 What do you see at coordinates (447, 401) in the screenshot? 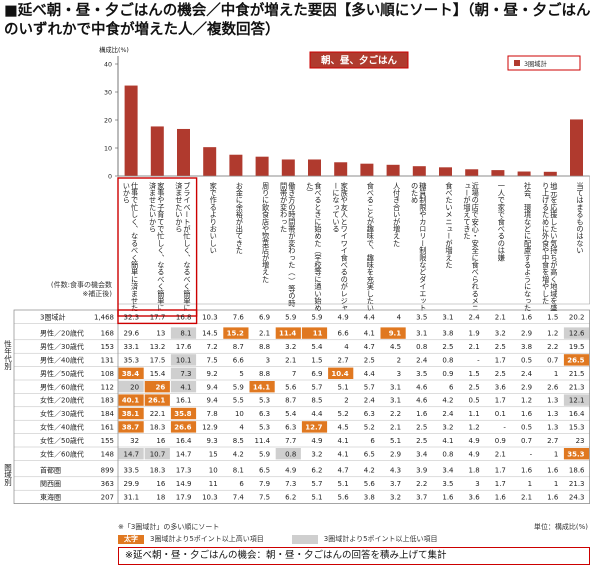
I see `cell-value: 4.2` at bounding box center [447, 401].